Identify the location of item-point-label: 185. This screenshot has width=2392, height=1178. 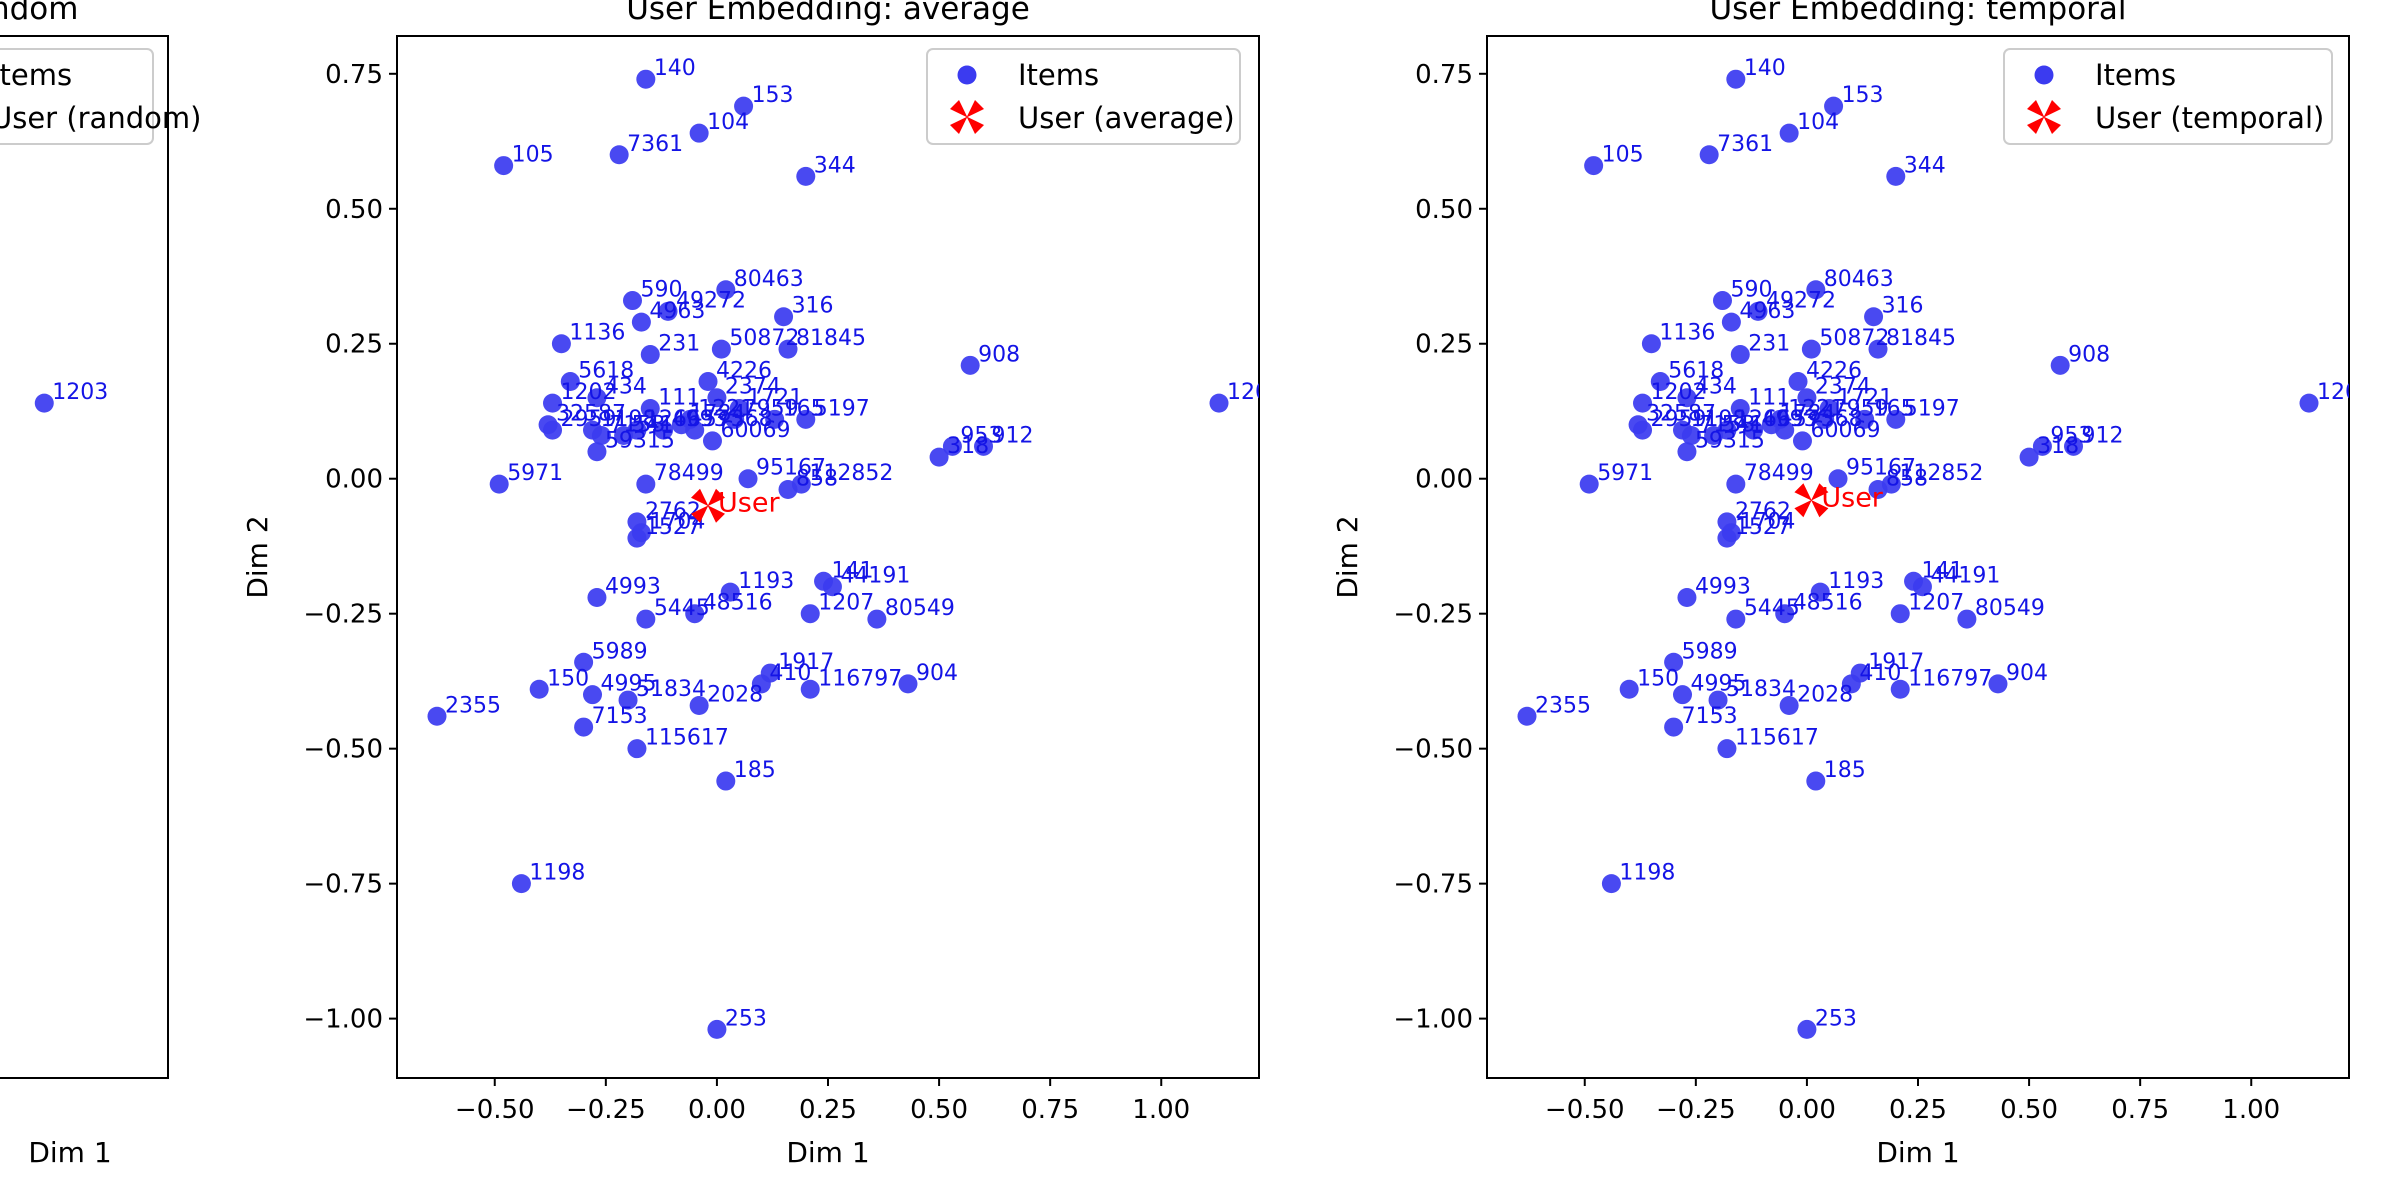
(1845, 770).